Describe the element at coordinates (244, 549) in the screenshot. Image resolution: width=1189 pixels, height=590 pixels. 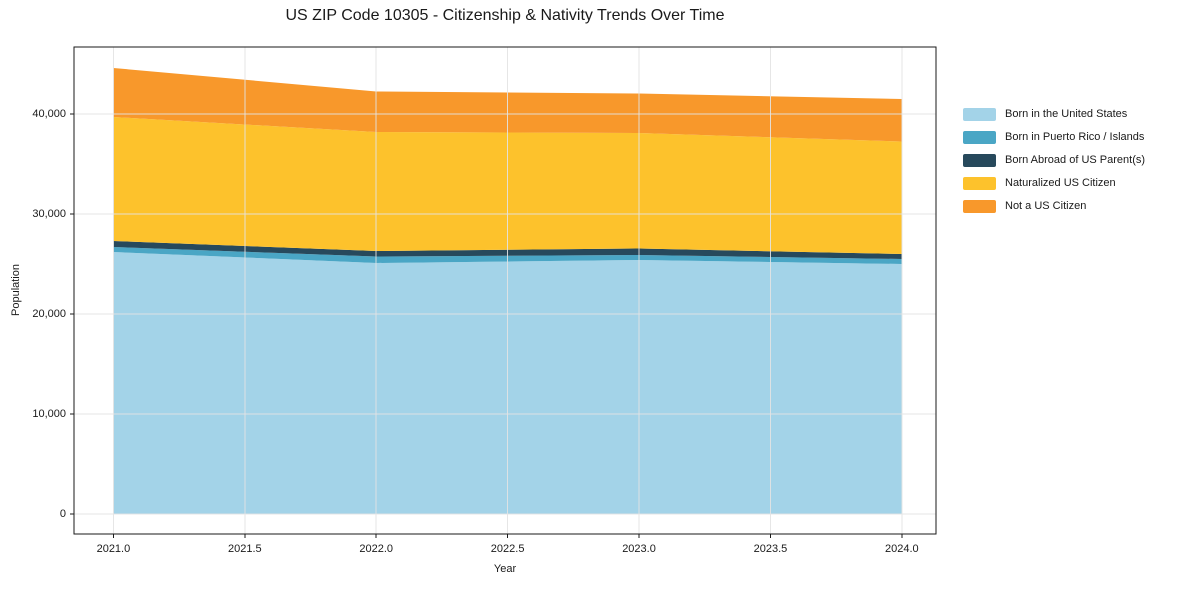
I see `x-tick-label: 2021.5` at that location.